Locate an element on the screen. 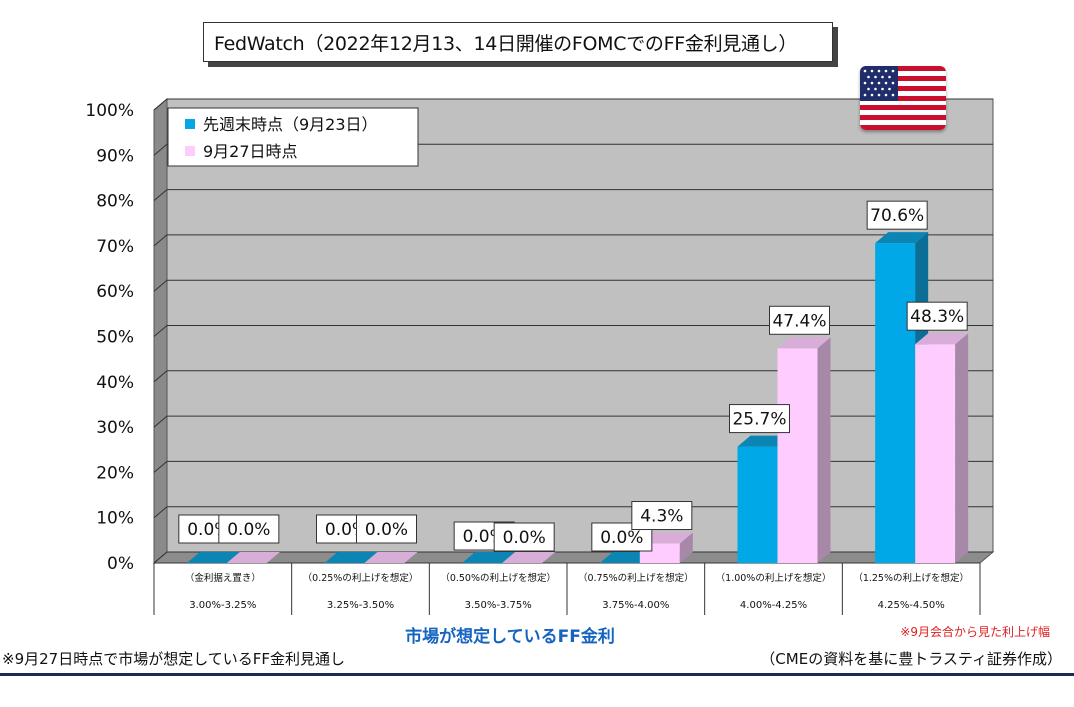 This screenshot has height=707, width=1074. category-range-label: 3.00%-3.25% is located at coordinates (222, 605).